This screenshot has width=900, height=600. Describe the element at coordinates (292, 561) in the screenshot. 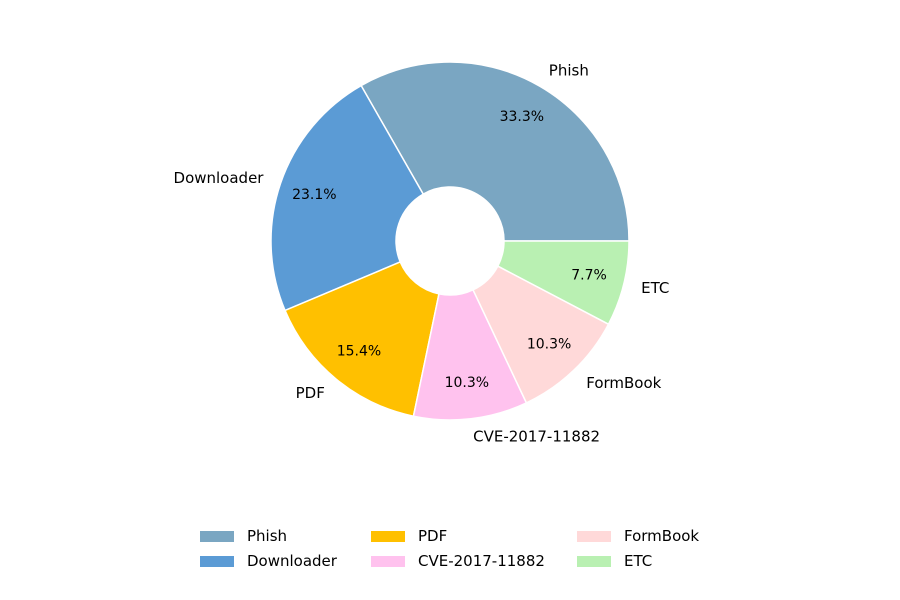

I see `legend-label-downloader: Downloader` at that location.